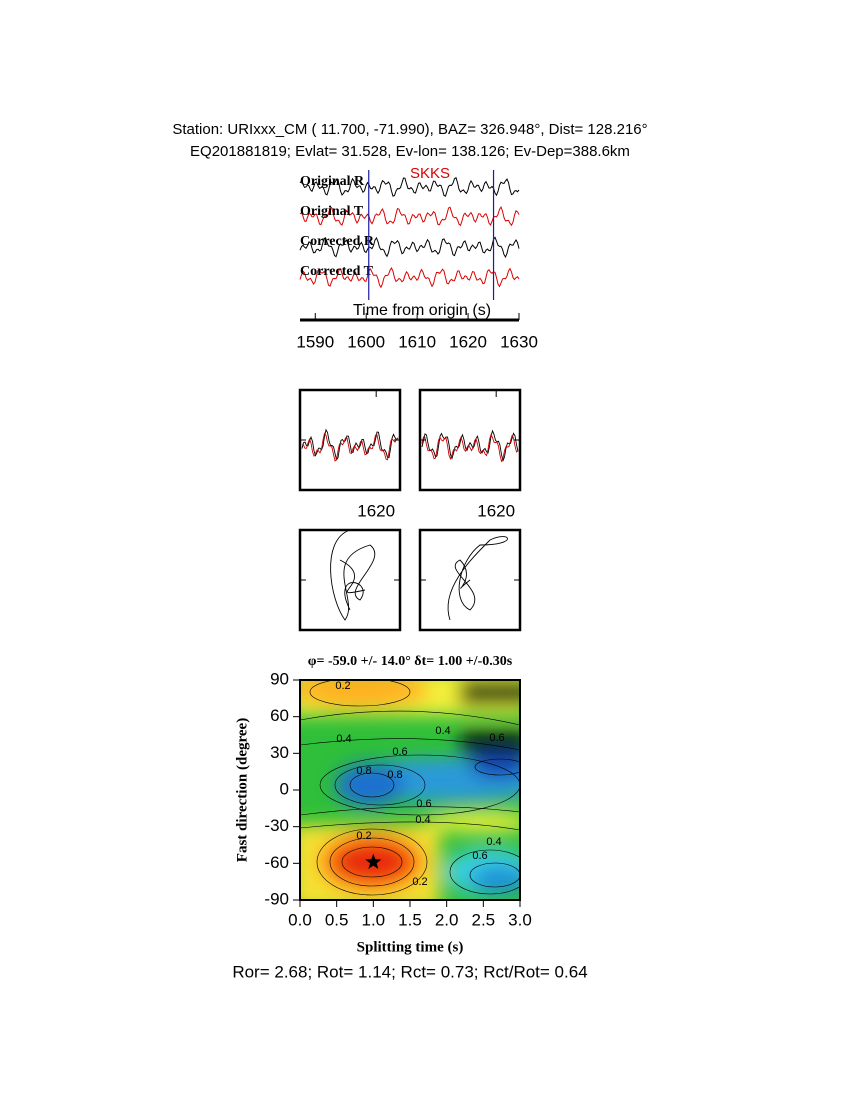 This screenshot has height=1100, width=850. What do you see at coordinates (279, 715) in the screenshot?
I see `y-tick-label: 60` at bounding box center [279, 715].